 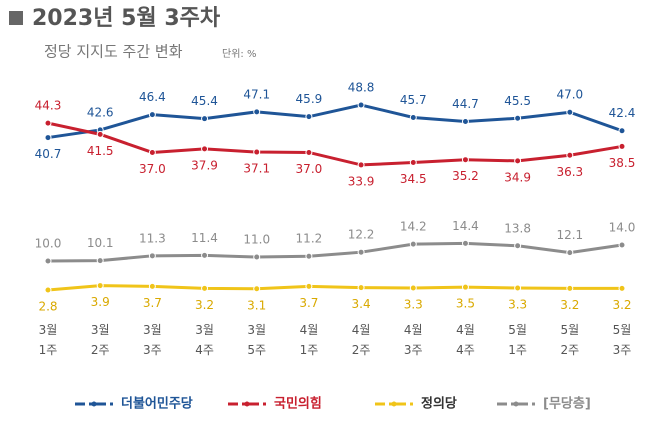 What do you see at coordinates (517, 177) in the screenshot?
I see `data-label: 34.9` at bounding box center [517, 177].